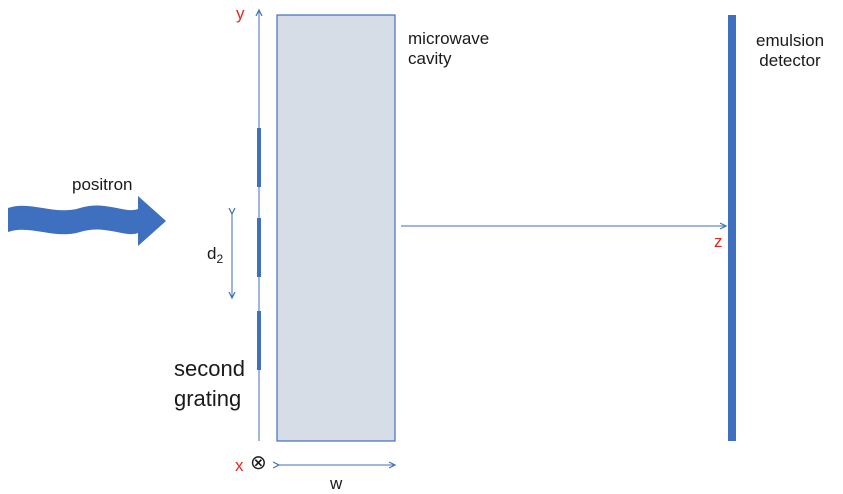 This screenshot has width=843, height=494. What do you see at coordinates (336, 228) in the screenshot?
I see `microwave-cavity-box` at bounding box center [336, 228].